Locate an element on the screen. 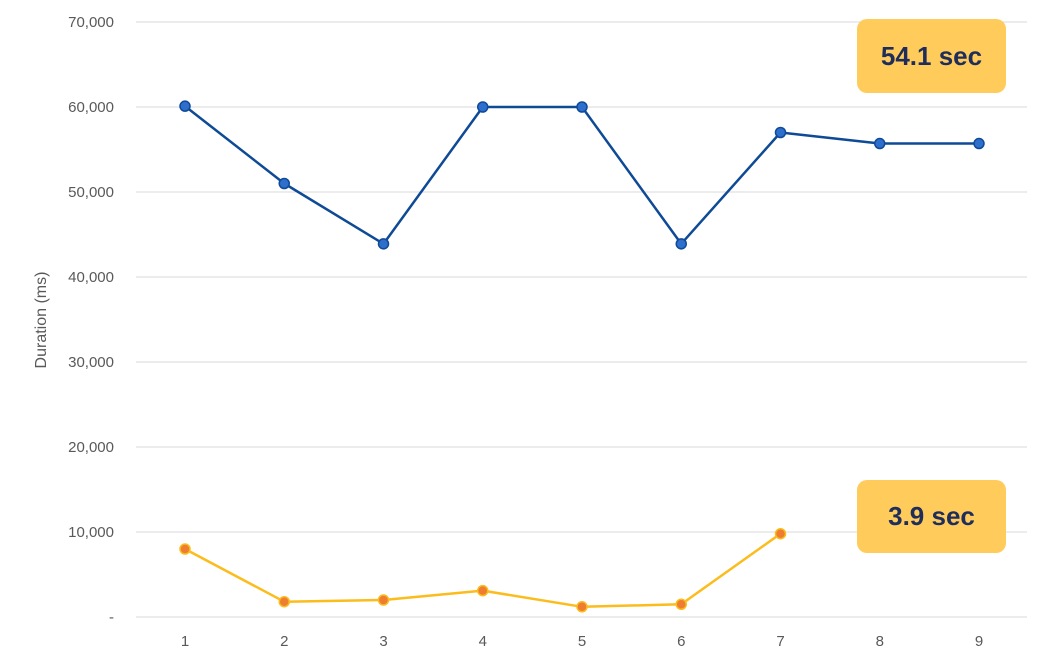 The width and height of the screenshot is (1050, 665). x-tick-label: 4 is located at coordinates (483, 641).